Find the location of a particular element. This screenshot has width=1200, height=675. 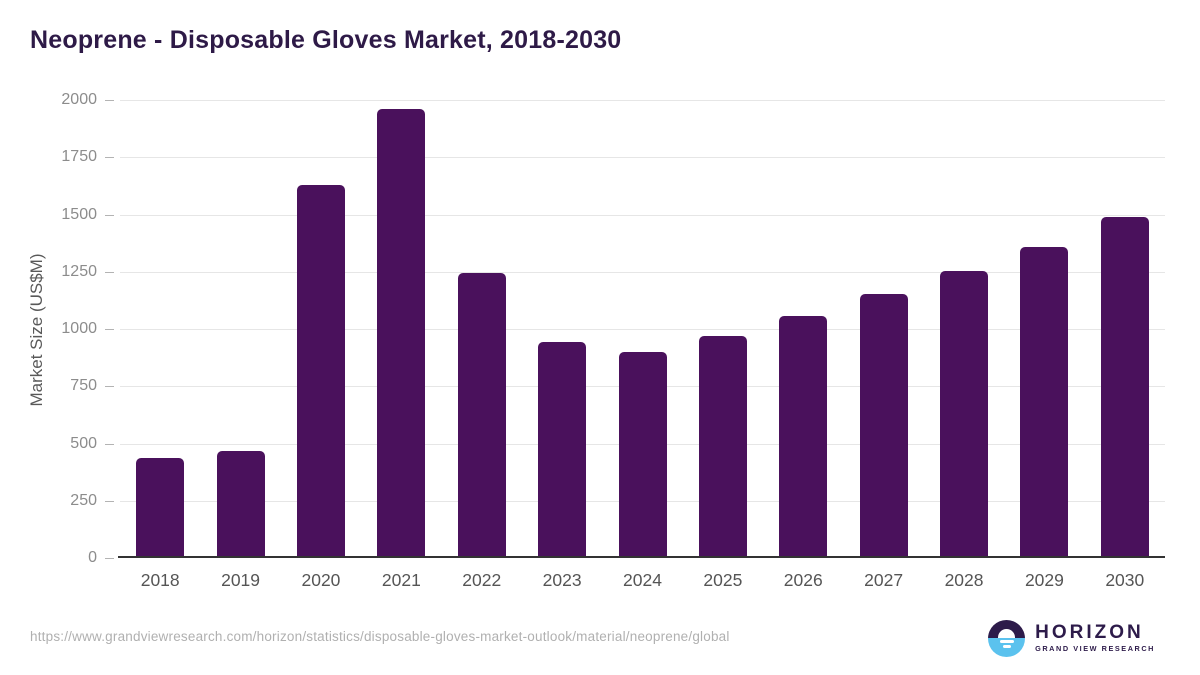

y-tick-label: 2000 is located at coordinates (79, 99).